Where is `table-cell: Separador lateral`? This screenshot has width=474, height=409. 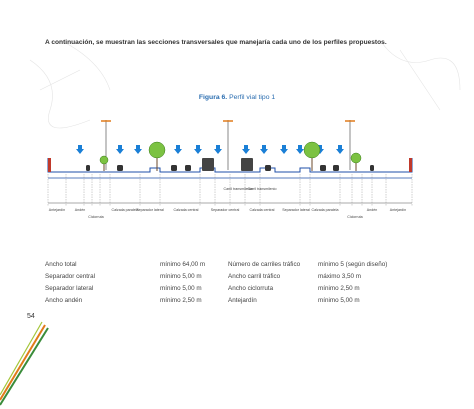
table-cell: Separador lateral is located at coordinates (69, 288).